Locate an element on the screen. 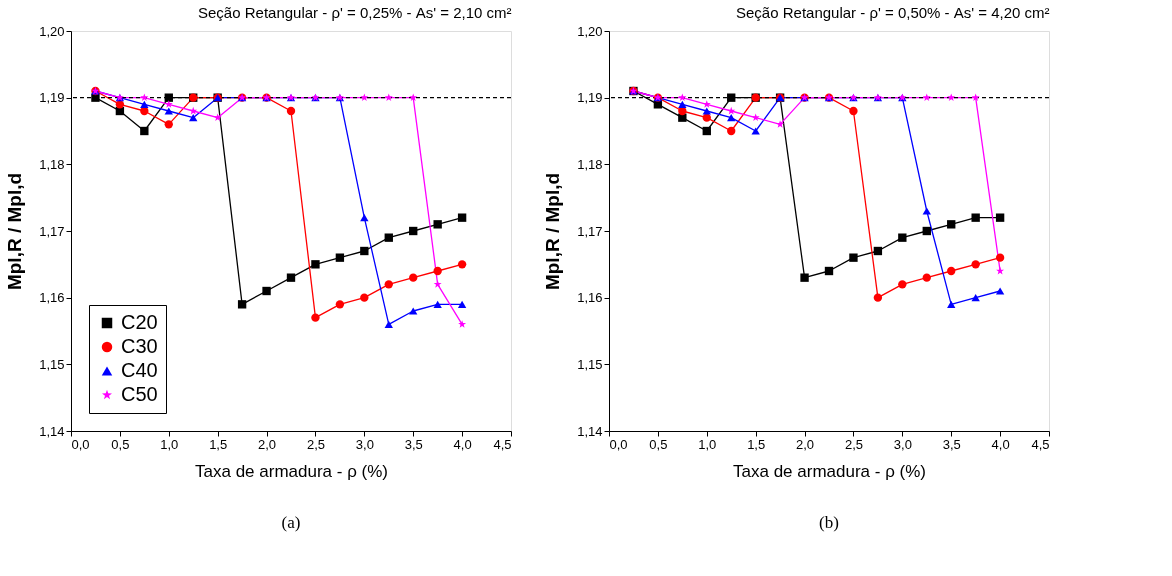  legend-label: C40 is located at coordinates (139, 370).